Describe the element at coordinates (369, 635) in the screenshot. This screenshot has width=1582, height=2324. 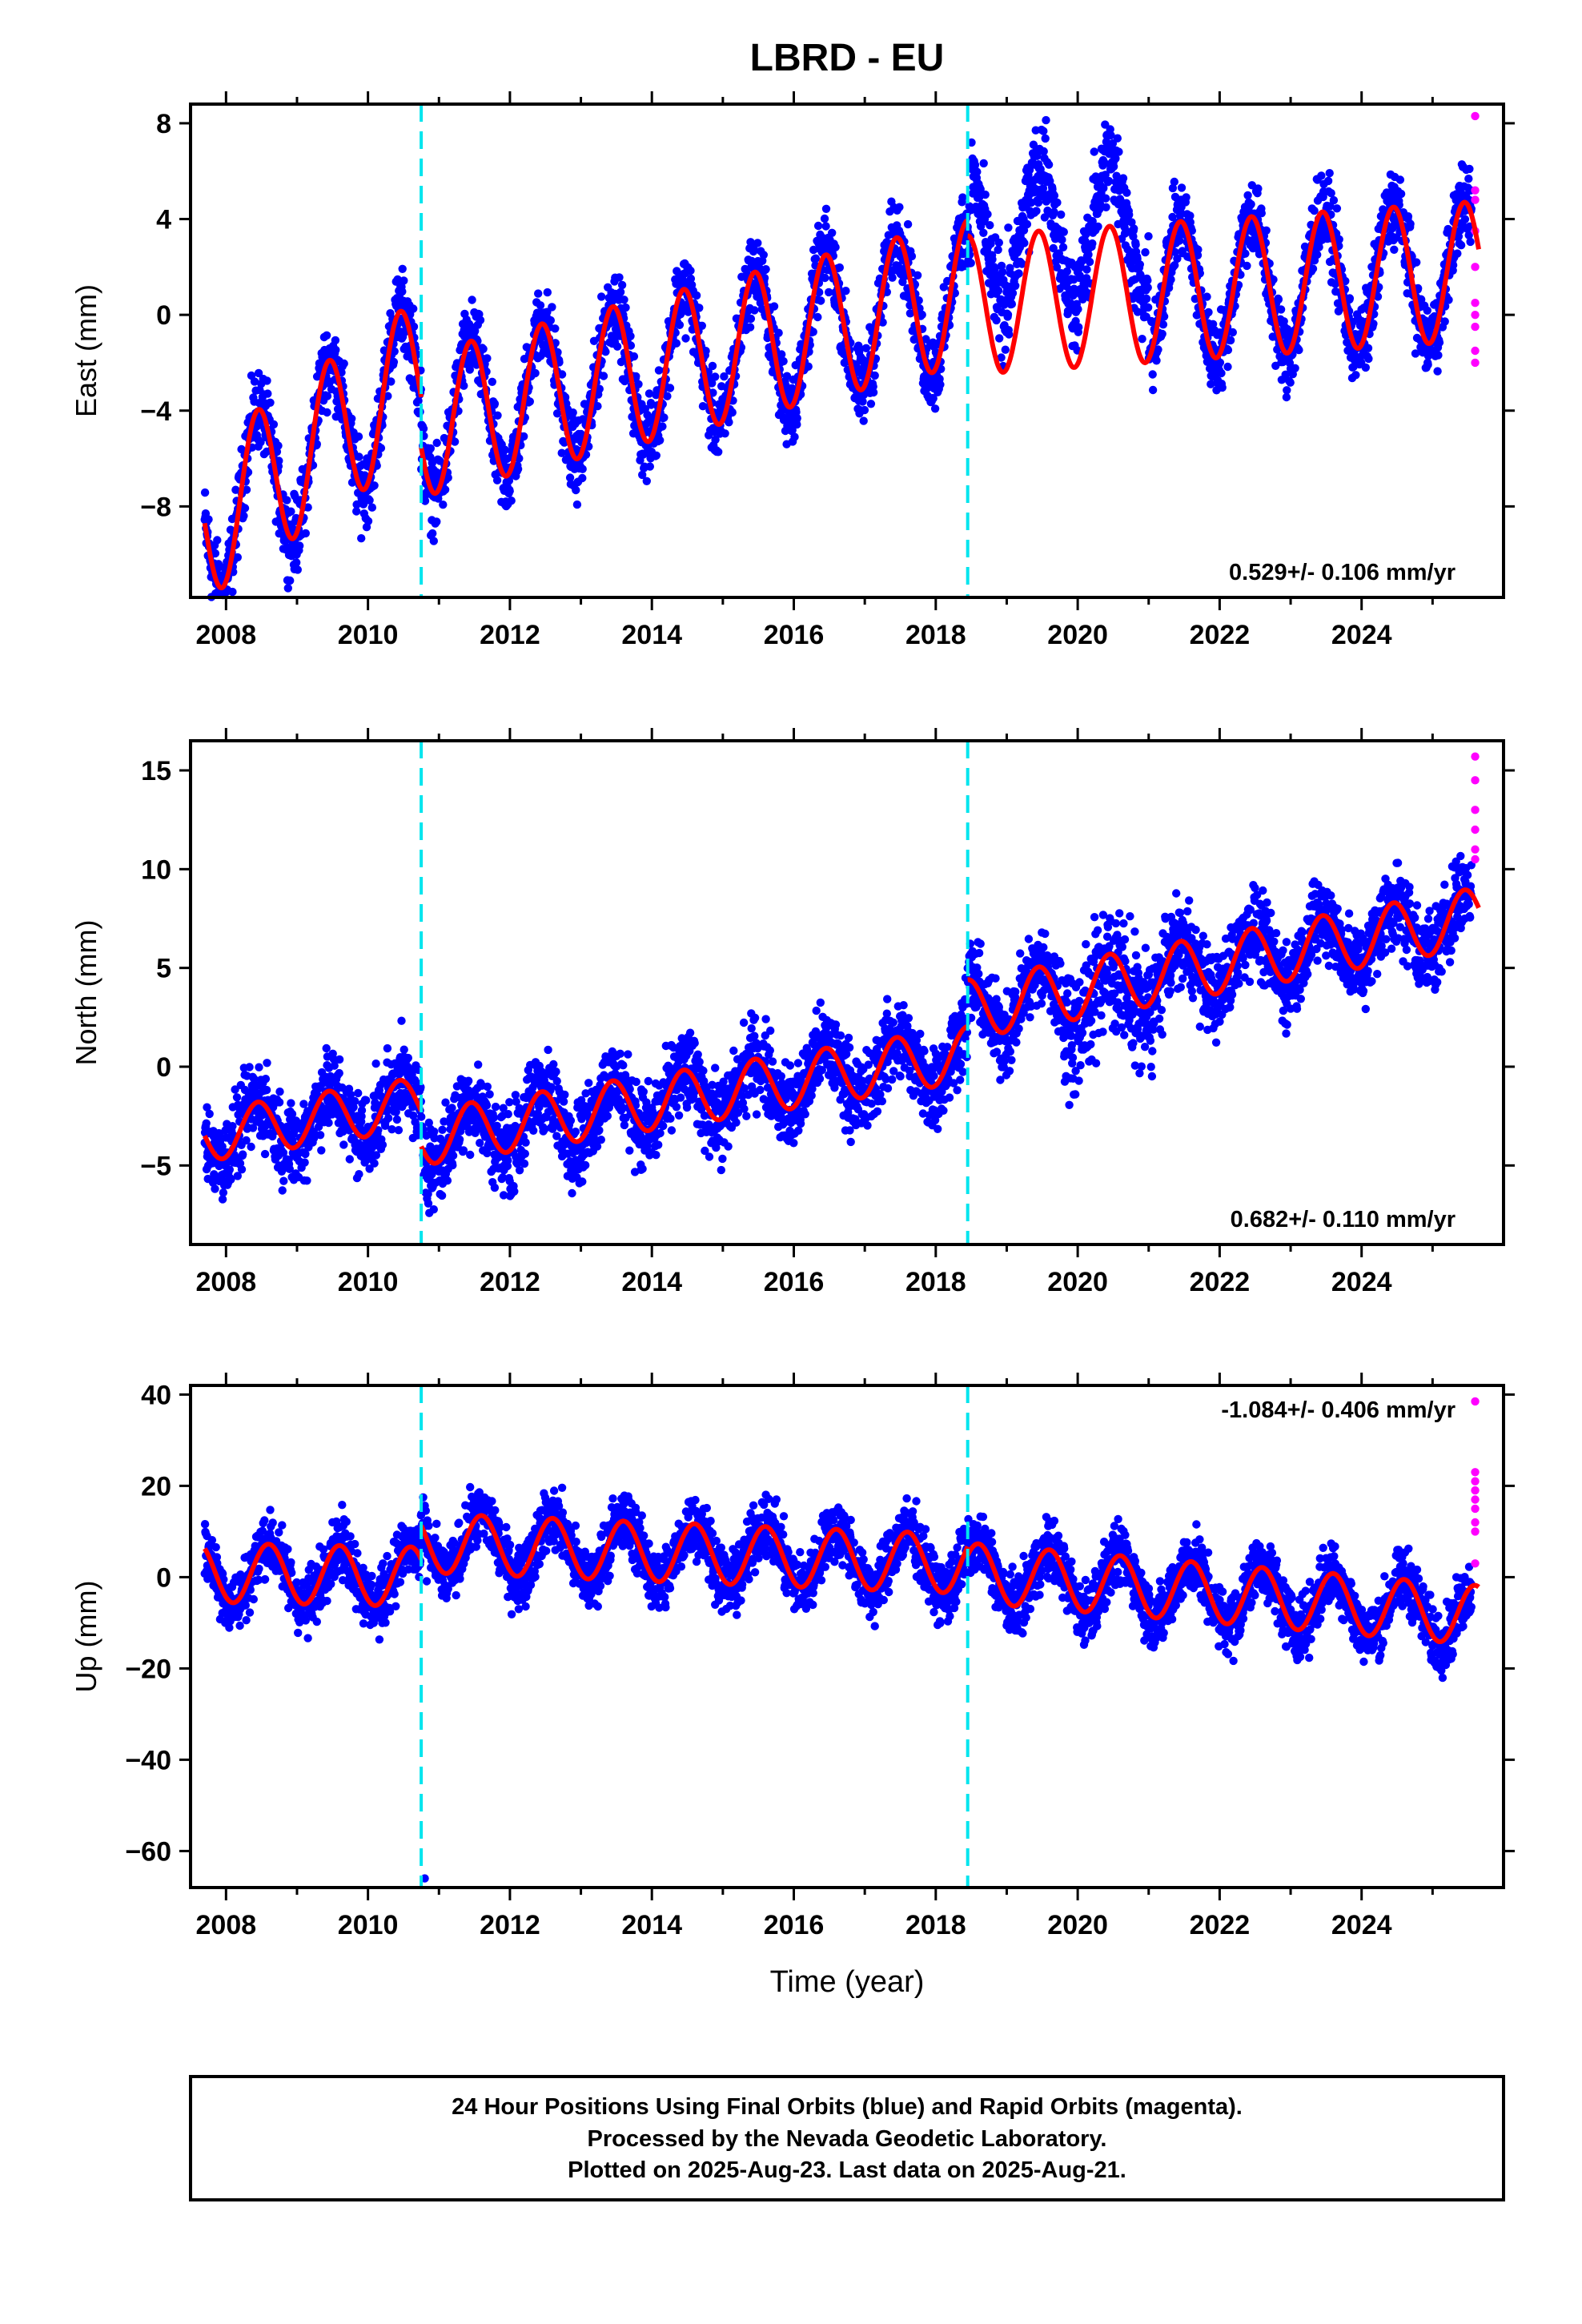
I see `x-tick-label: 2010` at that location.